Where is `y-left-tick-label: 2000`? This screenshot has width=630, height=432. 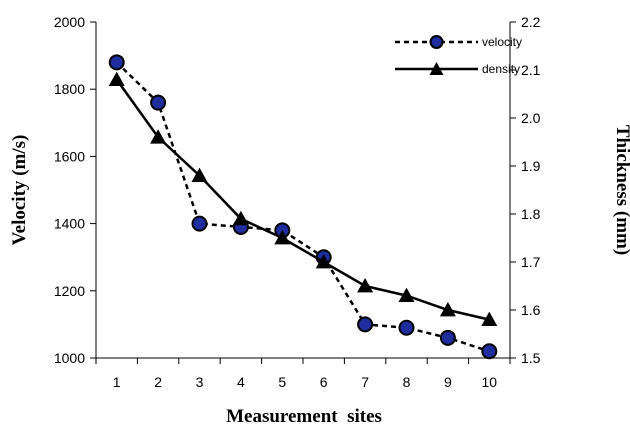
y-left-tick-label: 2000 is located at coordinates (69, 22).